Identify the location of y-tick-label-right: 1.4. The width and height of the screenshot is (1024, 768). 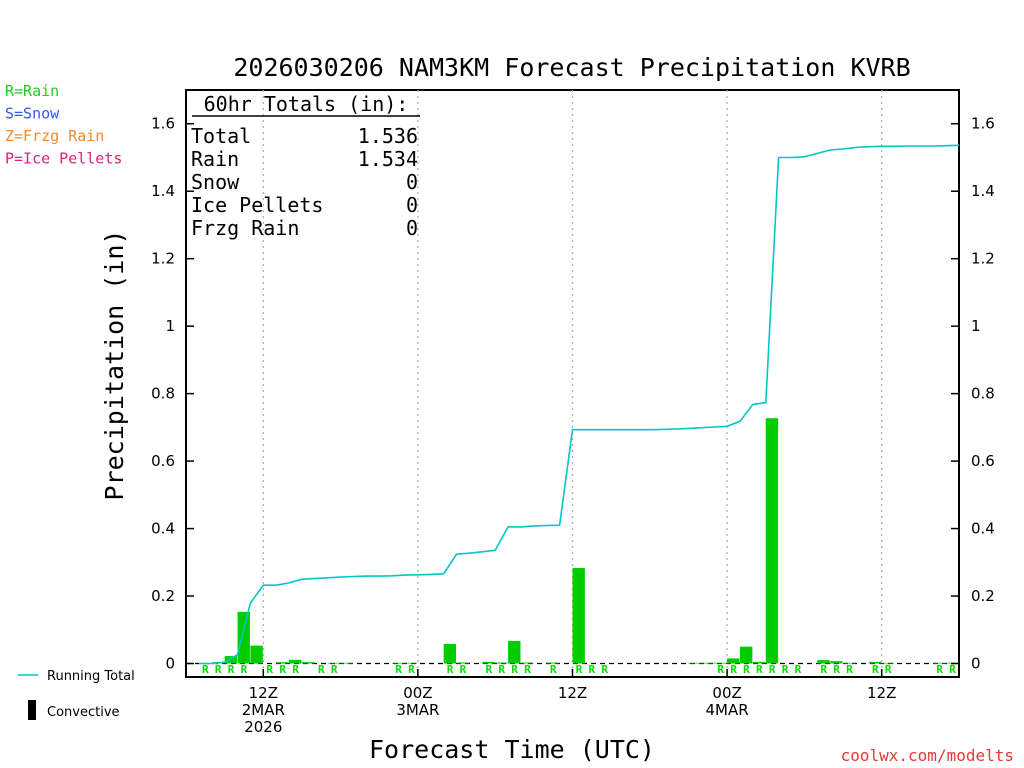
(983, 191).